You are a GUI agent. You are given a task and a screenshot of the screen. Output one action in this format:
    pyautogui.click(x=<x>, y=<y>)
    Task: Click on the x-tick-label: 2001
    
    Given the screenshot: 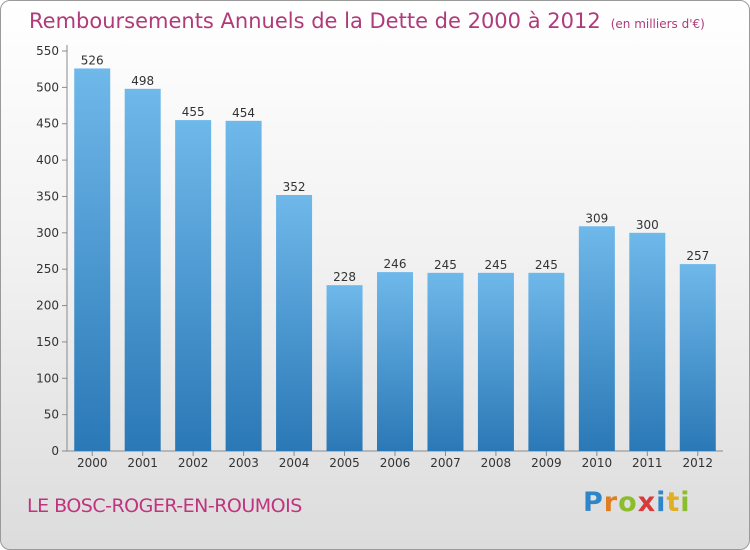 What is the action you would take?
    pyautogui.click(x=142, y=463)
    